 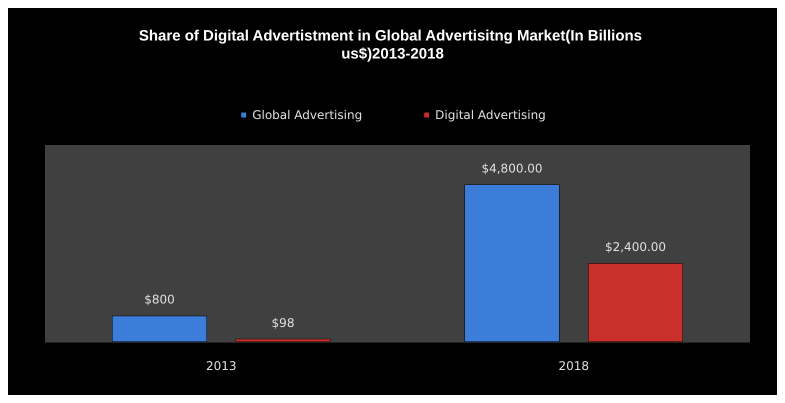 What do you see at coordinates (490, 115) in the screenshot?
I see `legend-label: Digital Advertising` at bounding box center [490, 115].